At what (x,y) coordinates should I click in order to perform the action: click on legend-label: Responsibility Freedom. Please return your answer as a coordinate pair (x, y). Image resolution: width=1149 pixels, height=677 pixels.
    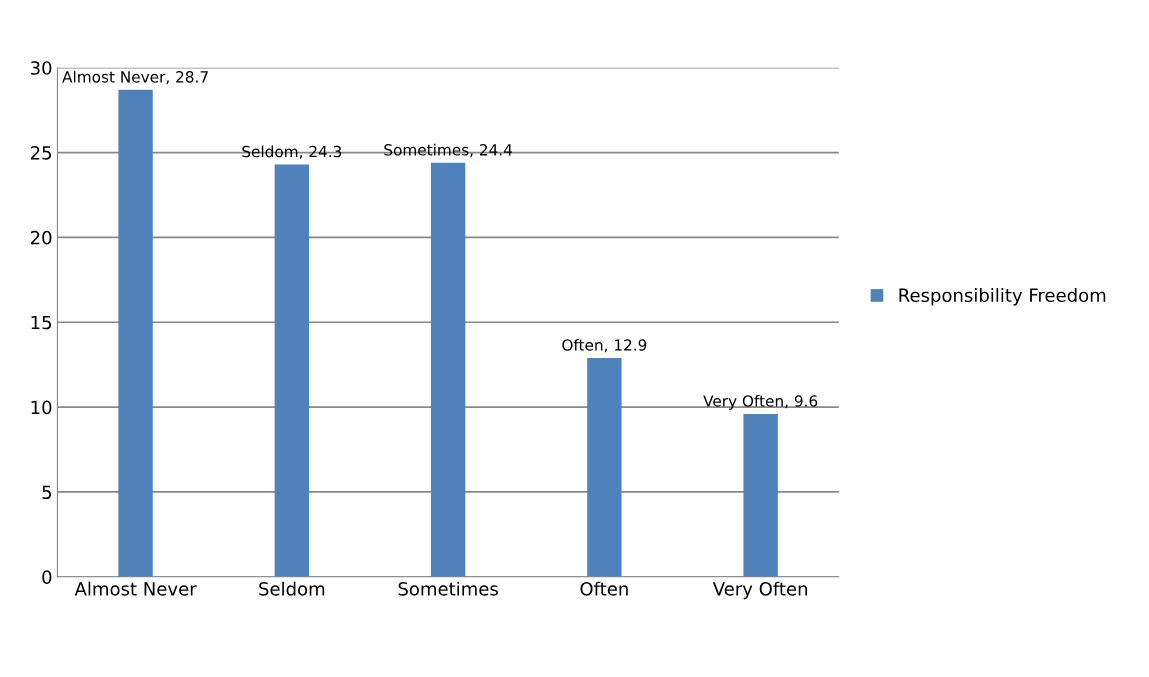
    Looking at the image, I should click on (1002, 297).